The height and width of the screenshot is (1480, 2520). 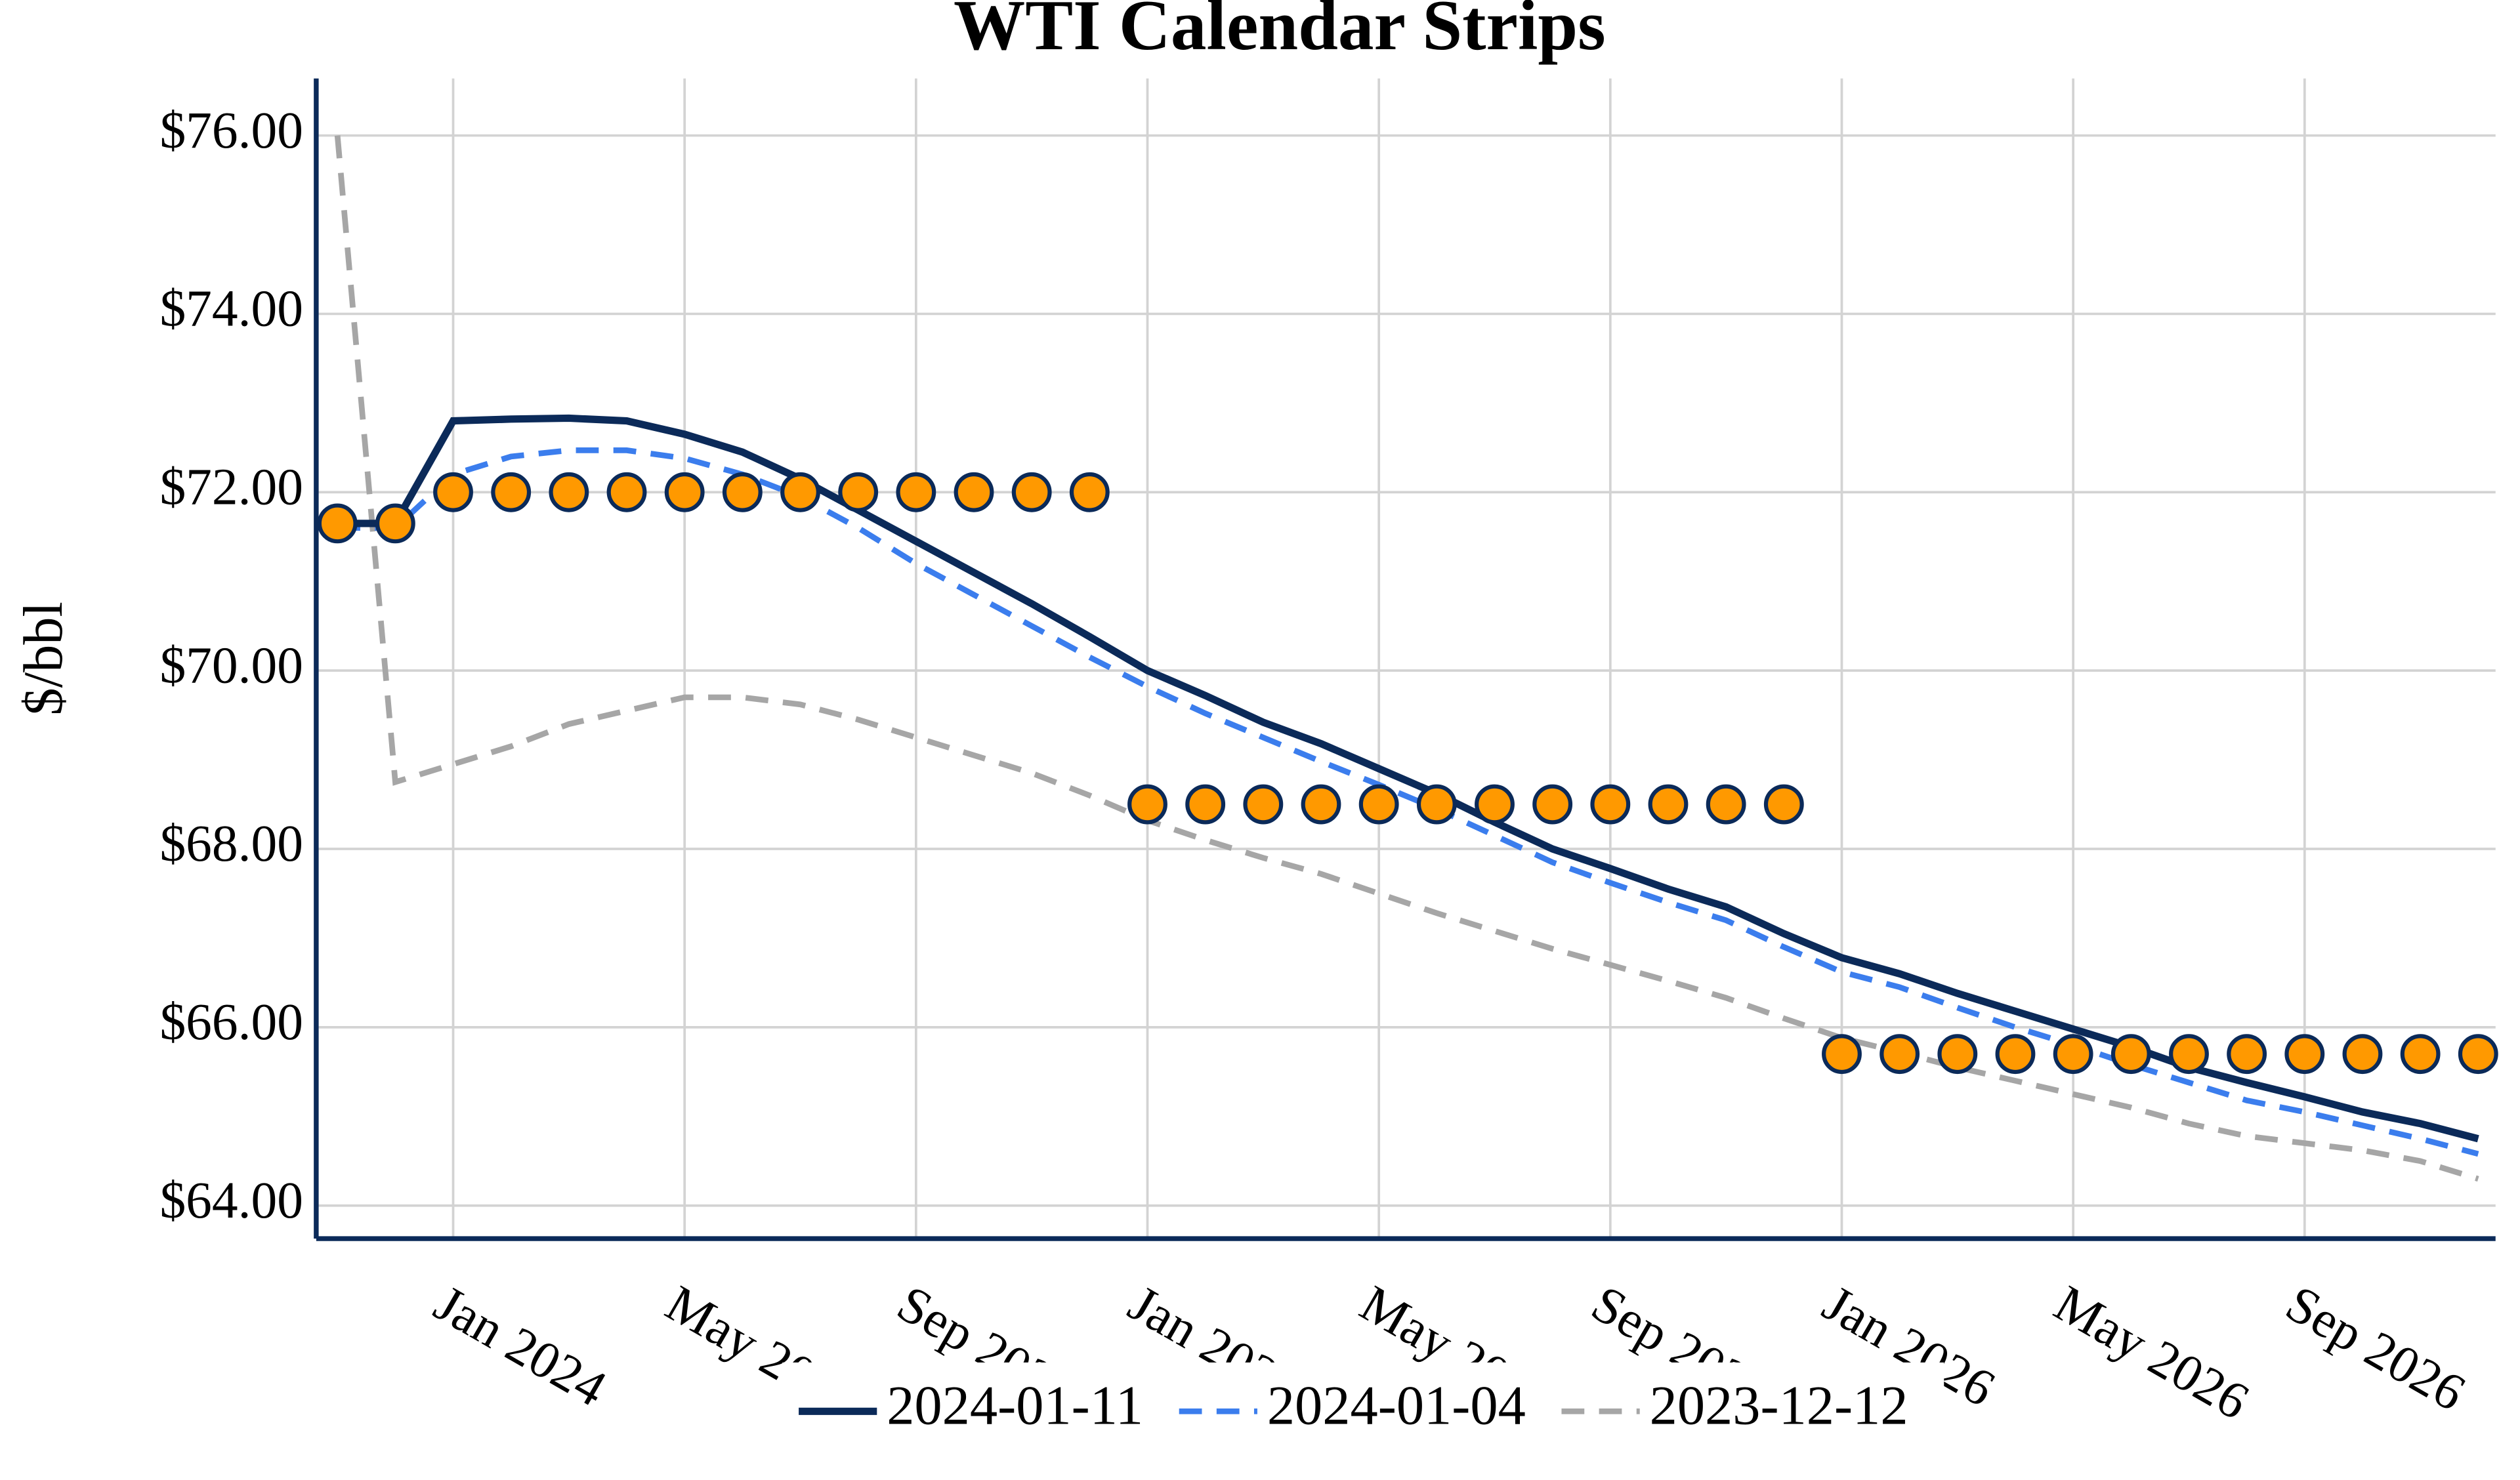 What do you see at coordinates (231, 1200) in the screenshot?
I see `y-tick-label: $64.00` at bounding box center [231, 1200].